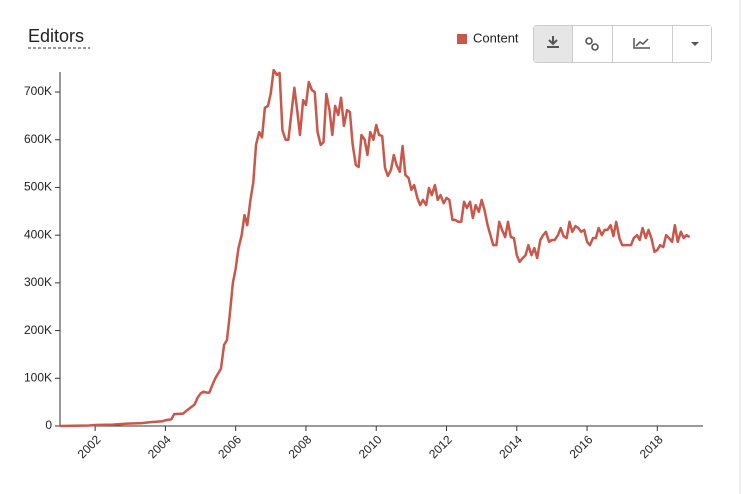 This screenshot has width=755, height=494. Describe the element at coordinates (38, 282) in the screenshot. I see `y-tick-label: 300K` at that location.